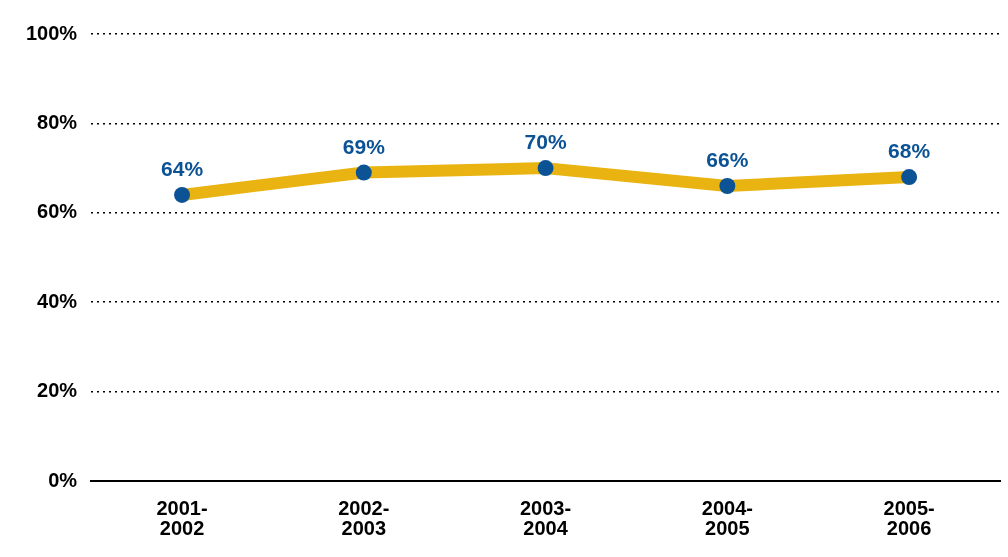  What do you see at coordinates (182, 169) in the screenshot?
I see `data-label: 64%` at bounding box center [182, 169].